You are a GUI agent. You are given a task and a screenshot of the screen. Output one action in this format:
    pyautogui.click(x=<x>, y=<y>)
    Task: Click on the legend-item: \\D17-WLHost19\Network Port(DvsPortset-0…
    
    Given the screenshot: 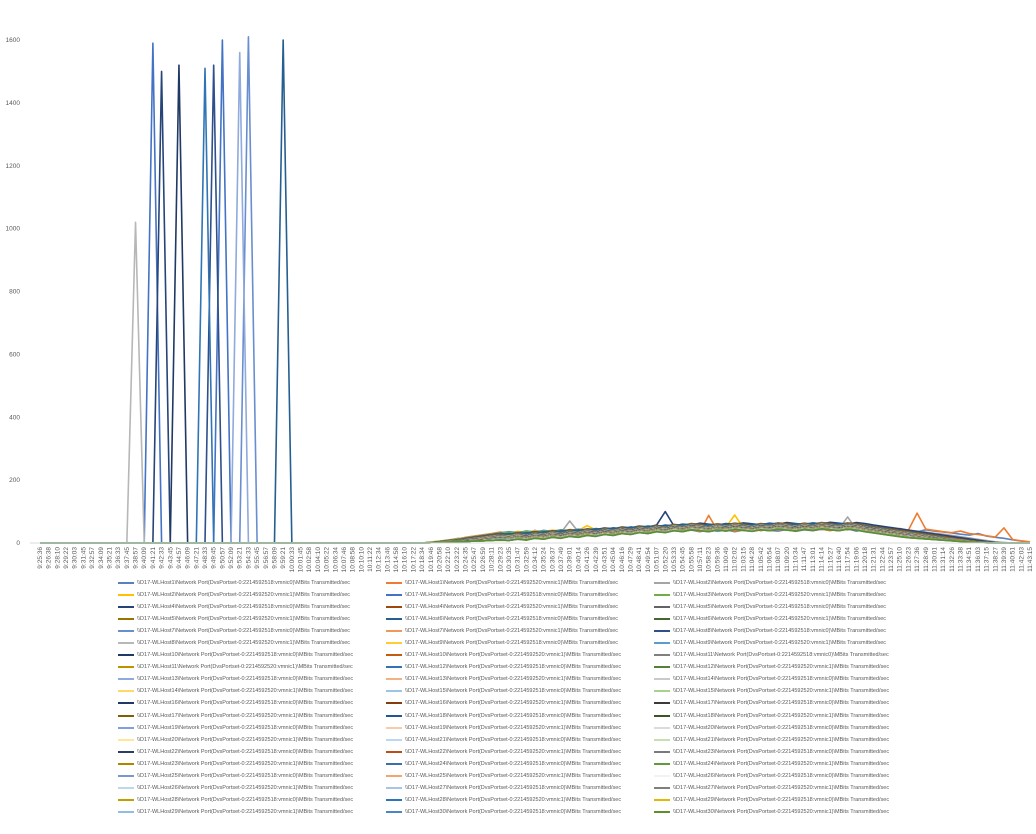 What is the action you would take?
    pyautogui.click(x=518, y=727)
    